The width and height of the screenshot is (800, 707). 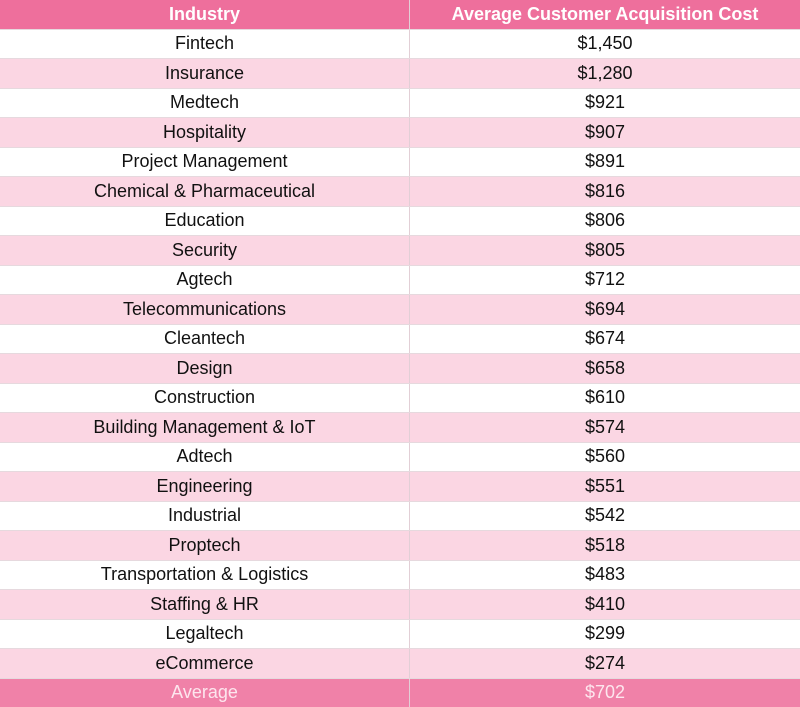 I want to click on table-cell: $410, so click(x=605, y=603).